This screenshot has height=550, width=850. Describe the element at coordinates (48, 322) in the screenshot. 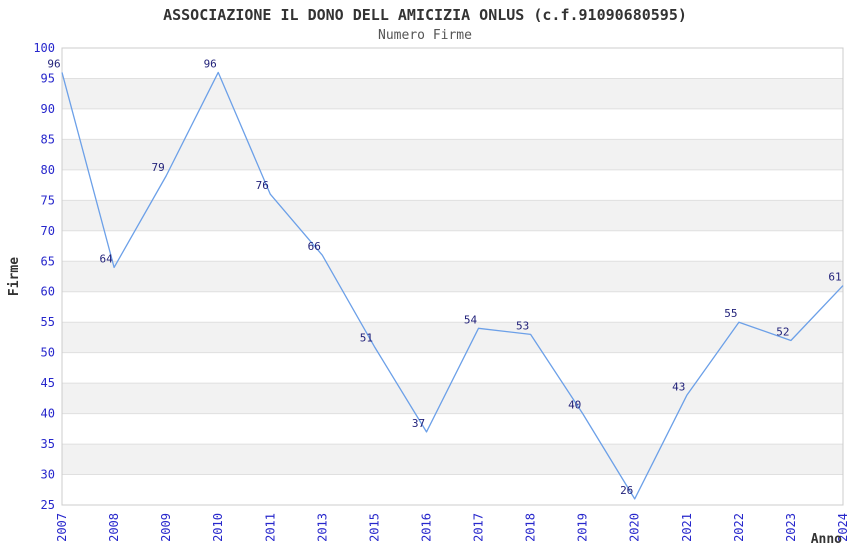

I see `y-tick-label: 55` at that location.